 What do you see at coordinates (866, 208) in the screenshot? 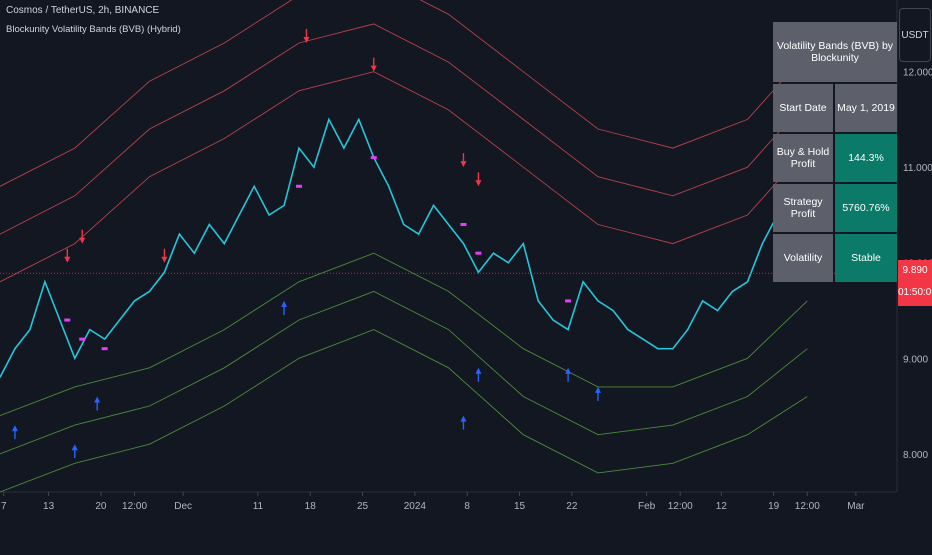
I see `stats-value: 5760.76%` at bounding box center [866, 208].